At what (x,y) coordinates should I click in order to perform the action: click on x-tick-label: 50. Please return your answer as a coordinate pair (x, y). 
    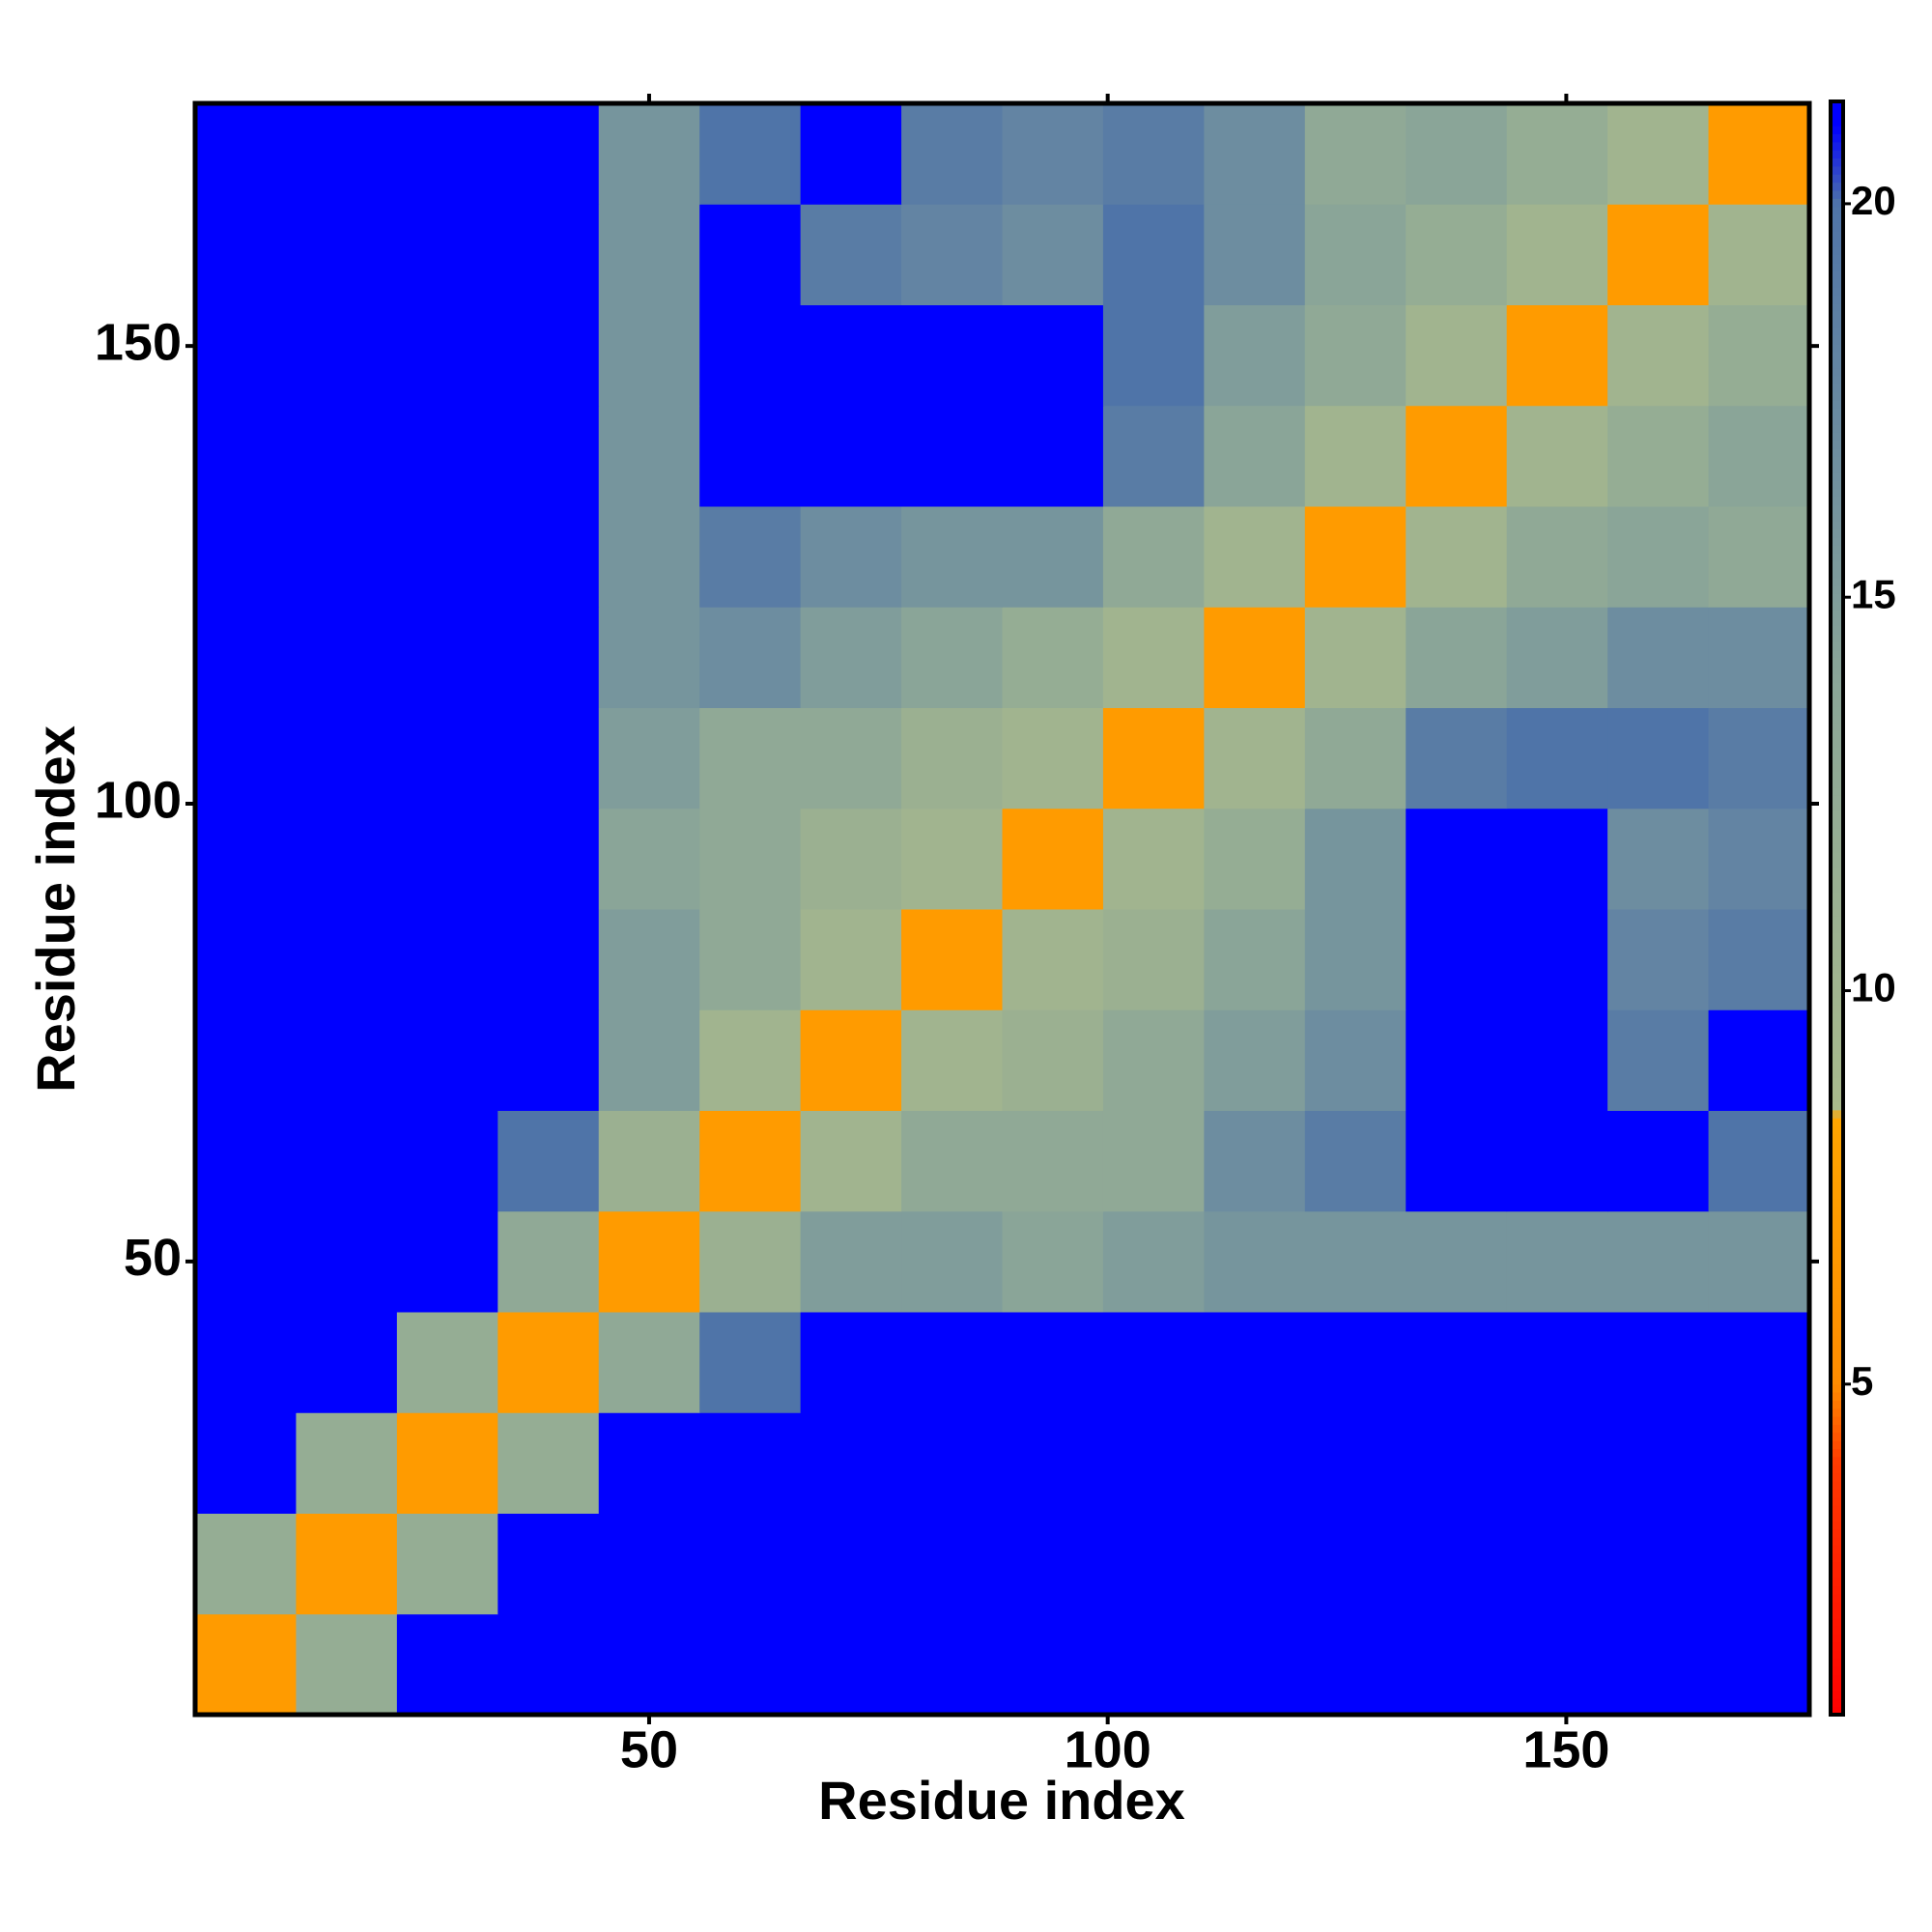
    Looking at the image, I should click on (649, 1749).